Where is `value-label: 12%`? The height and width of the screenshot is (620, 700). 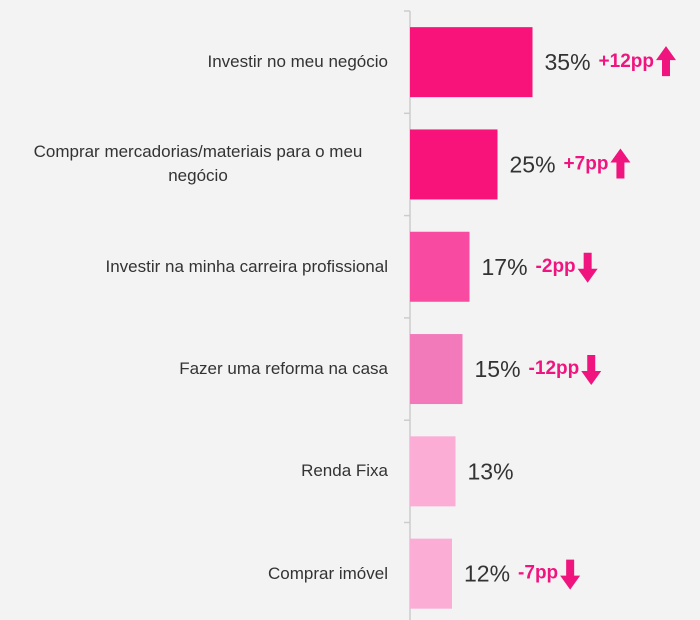
value-label: 12% is located at coordinates (487, 574).